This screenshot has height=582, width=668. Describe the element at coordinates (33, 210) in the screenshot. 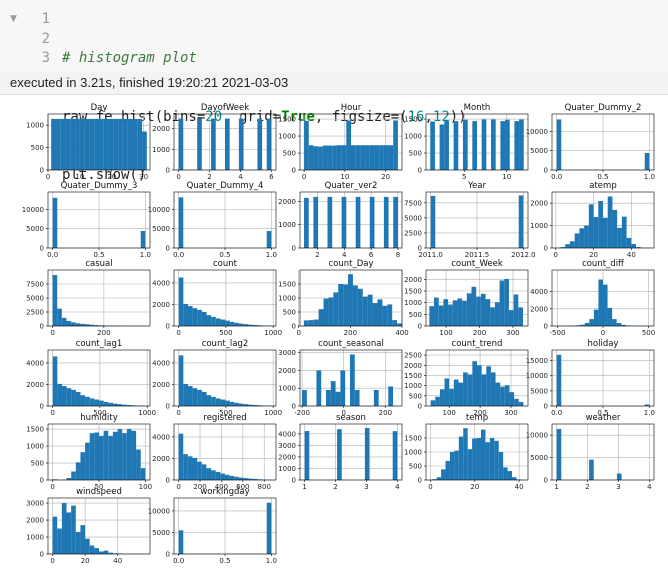

I see `y-tick-label: 10000` at that location.